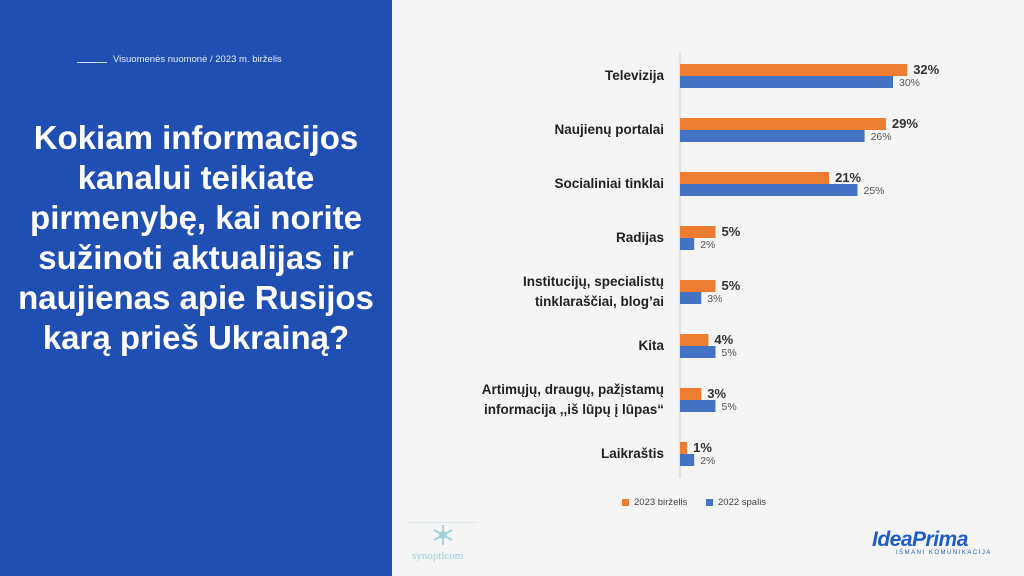  Describe the element at coordinates (625, 502) in the screenshot. I see `legend-swatch-2023` at that location.